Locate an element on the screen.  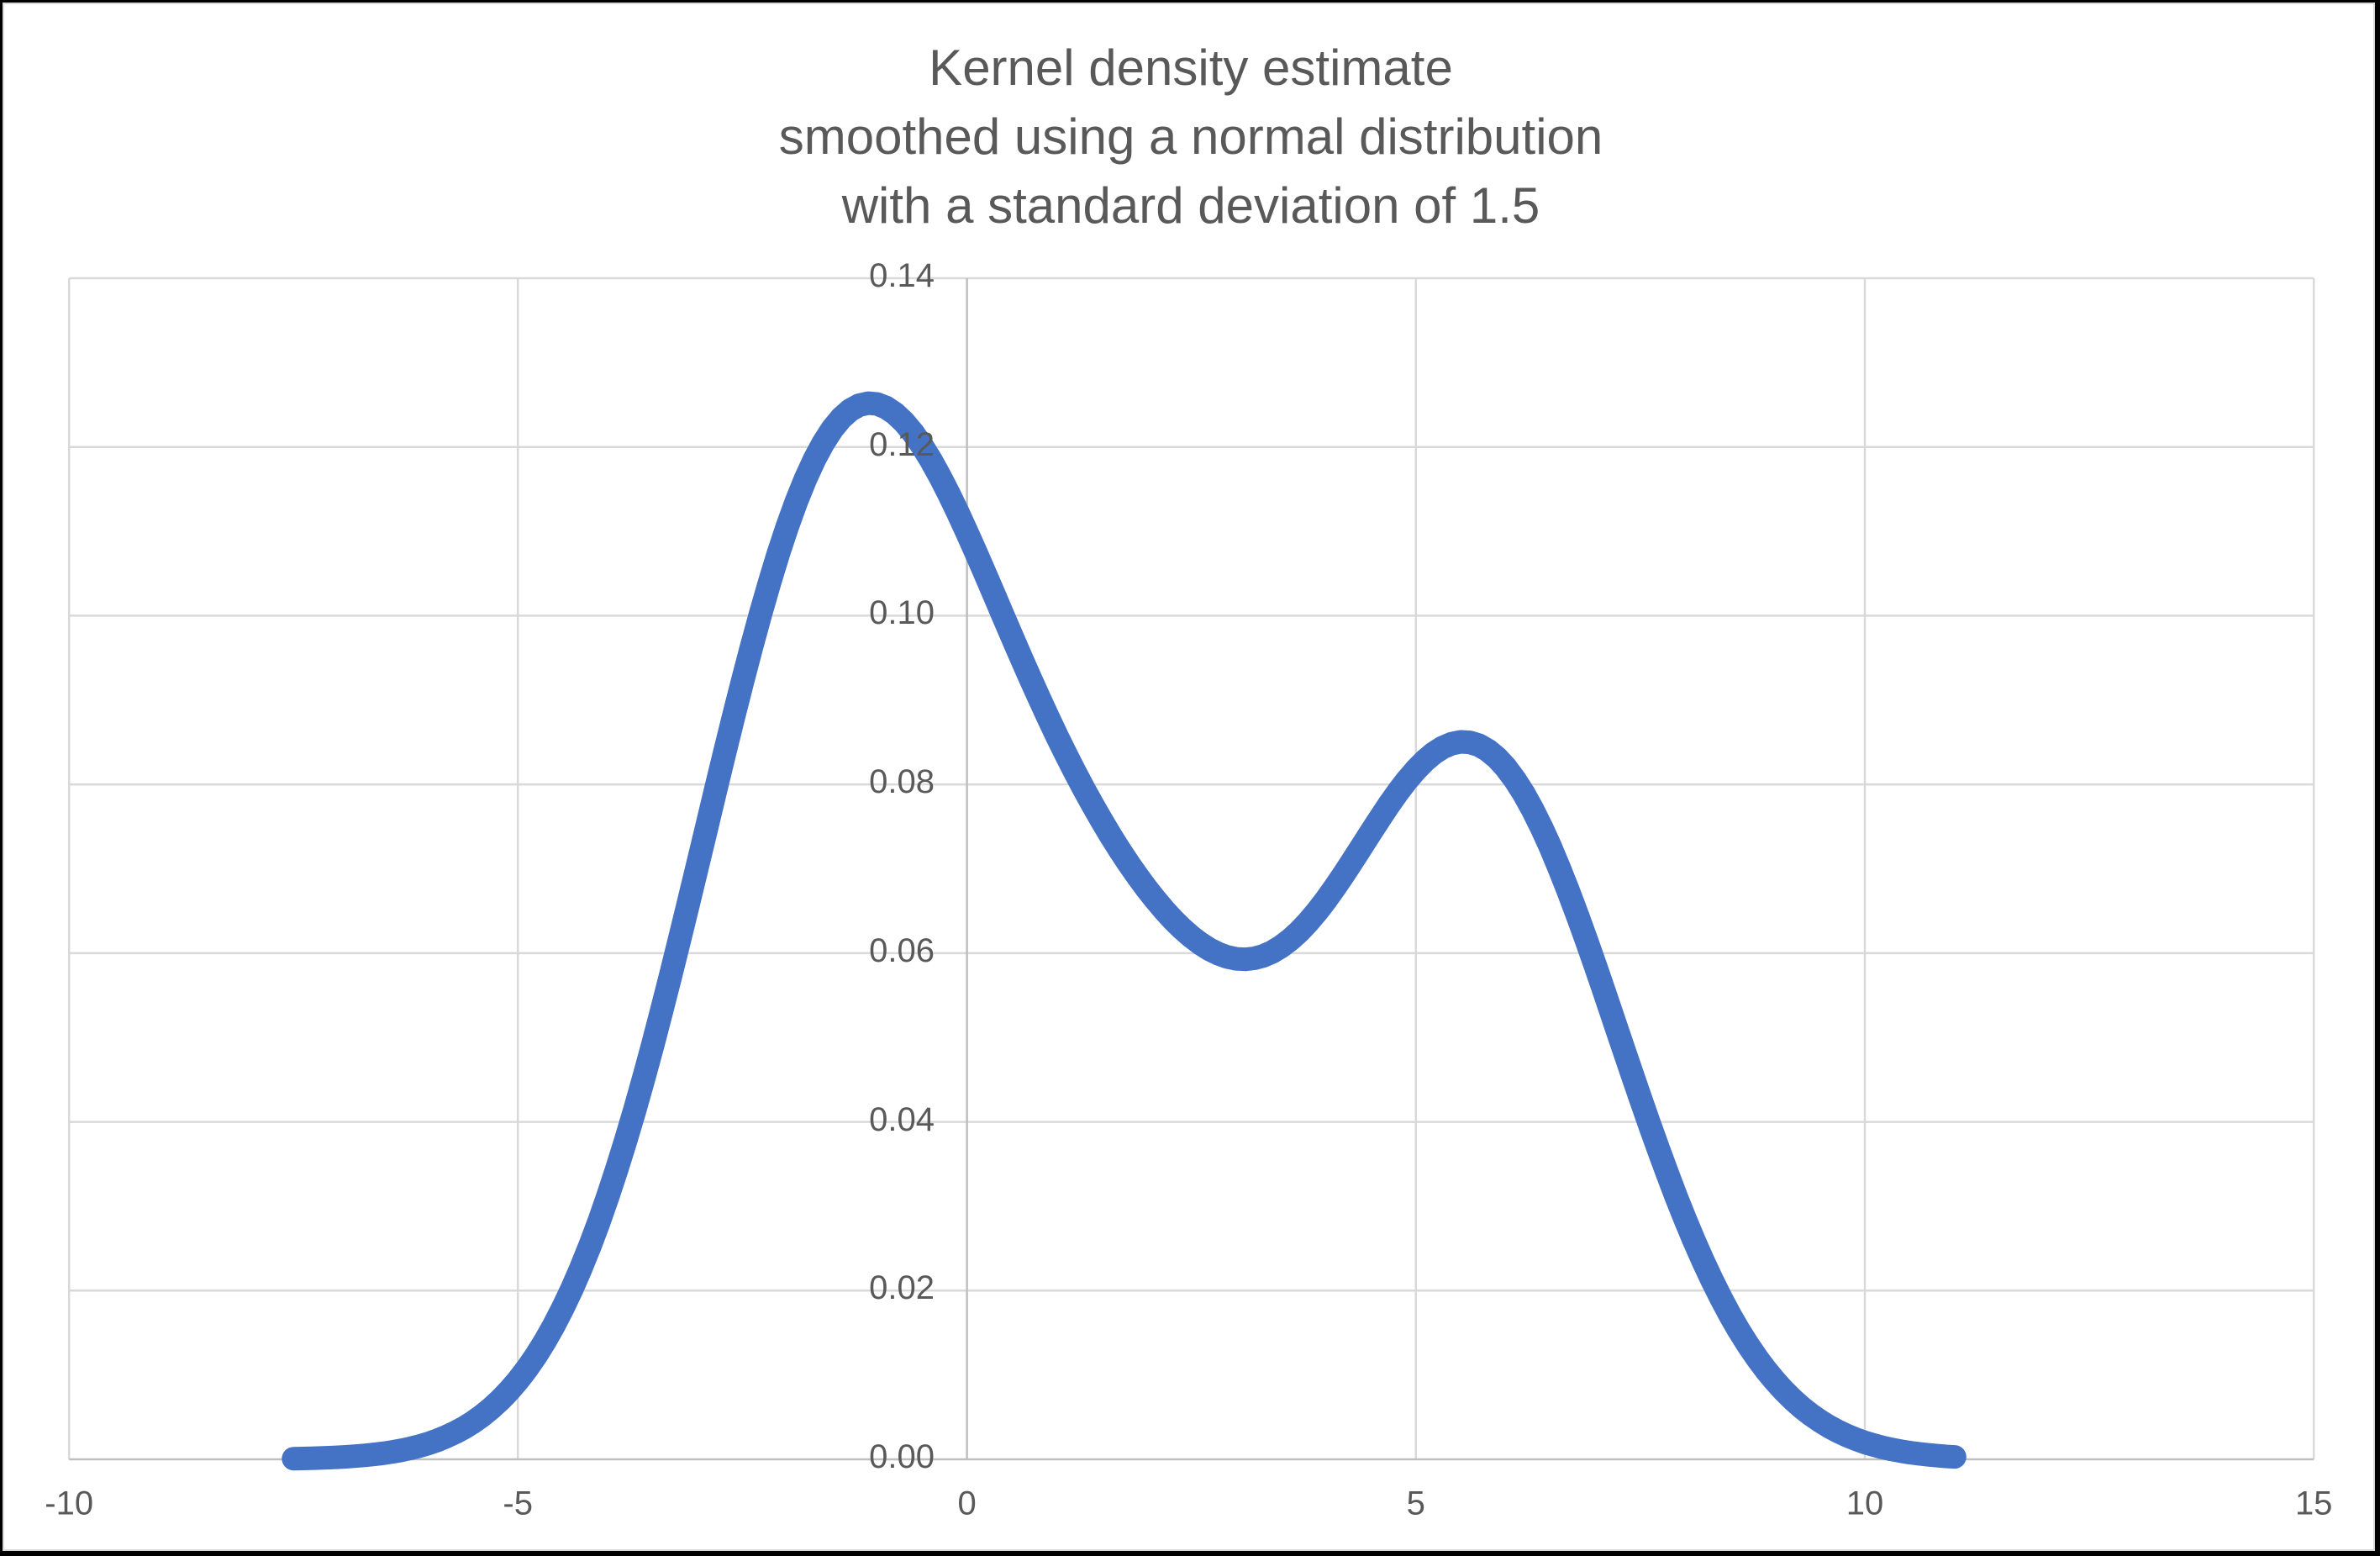
svg-text: 0.08 is located at coordinates (902, 781).